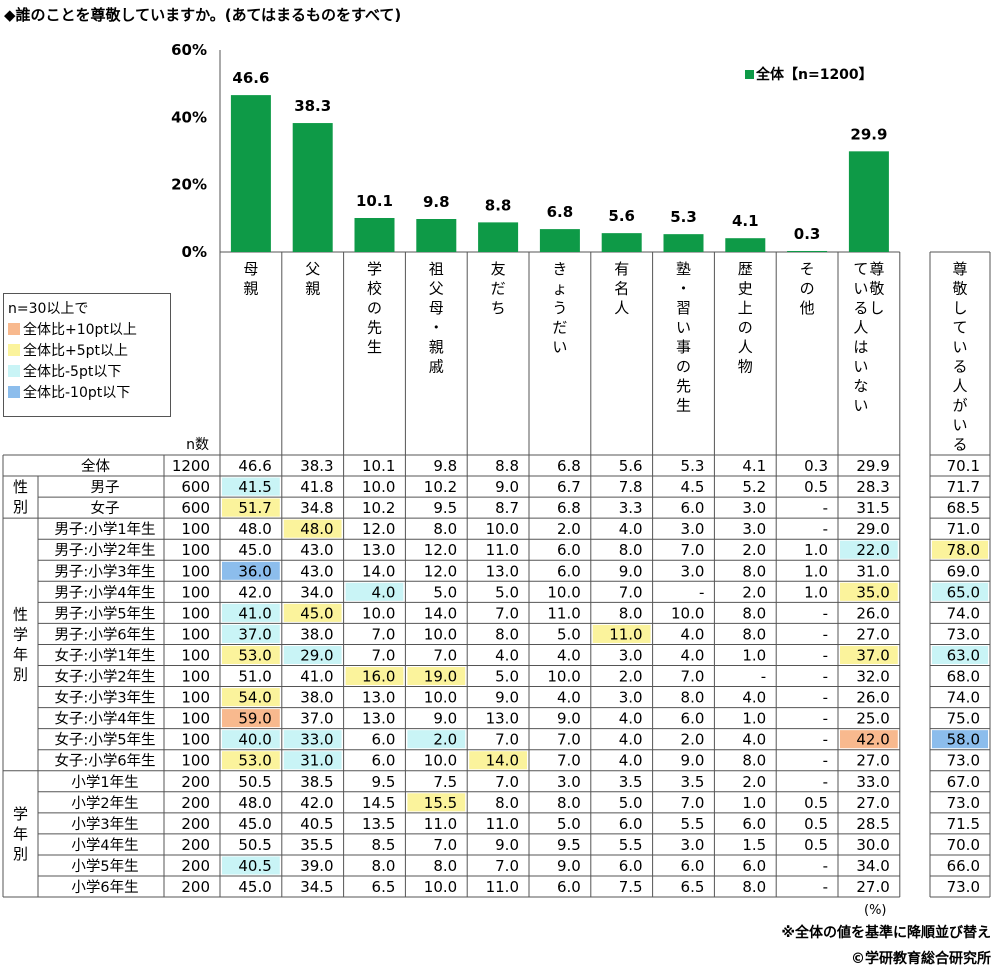  What do you see at coordinates (963, 550) in the screenshot?
I see `extra-cell: 78.0` at bounding box center [963, 550].